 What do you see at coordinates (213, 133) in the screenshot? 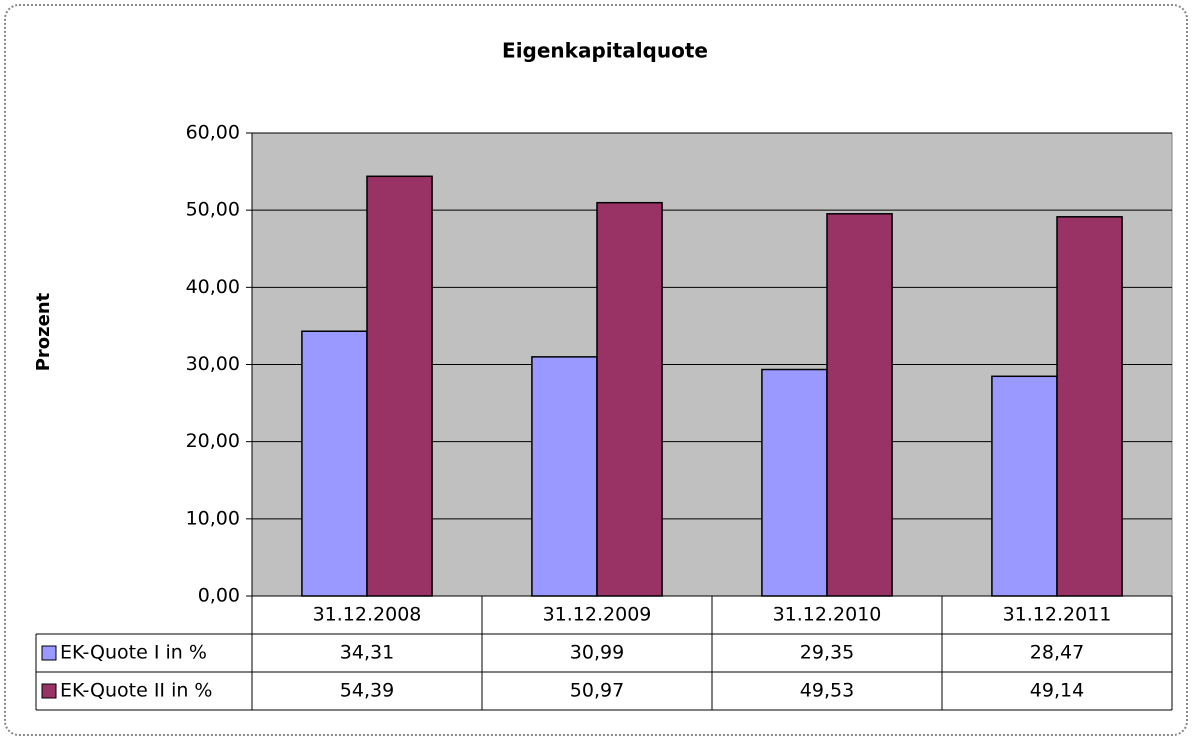
I see `y-tick-label: 60,00` at bounding box center [213, 133].